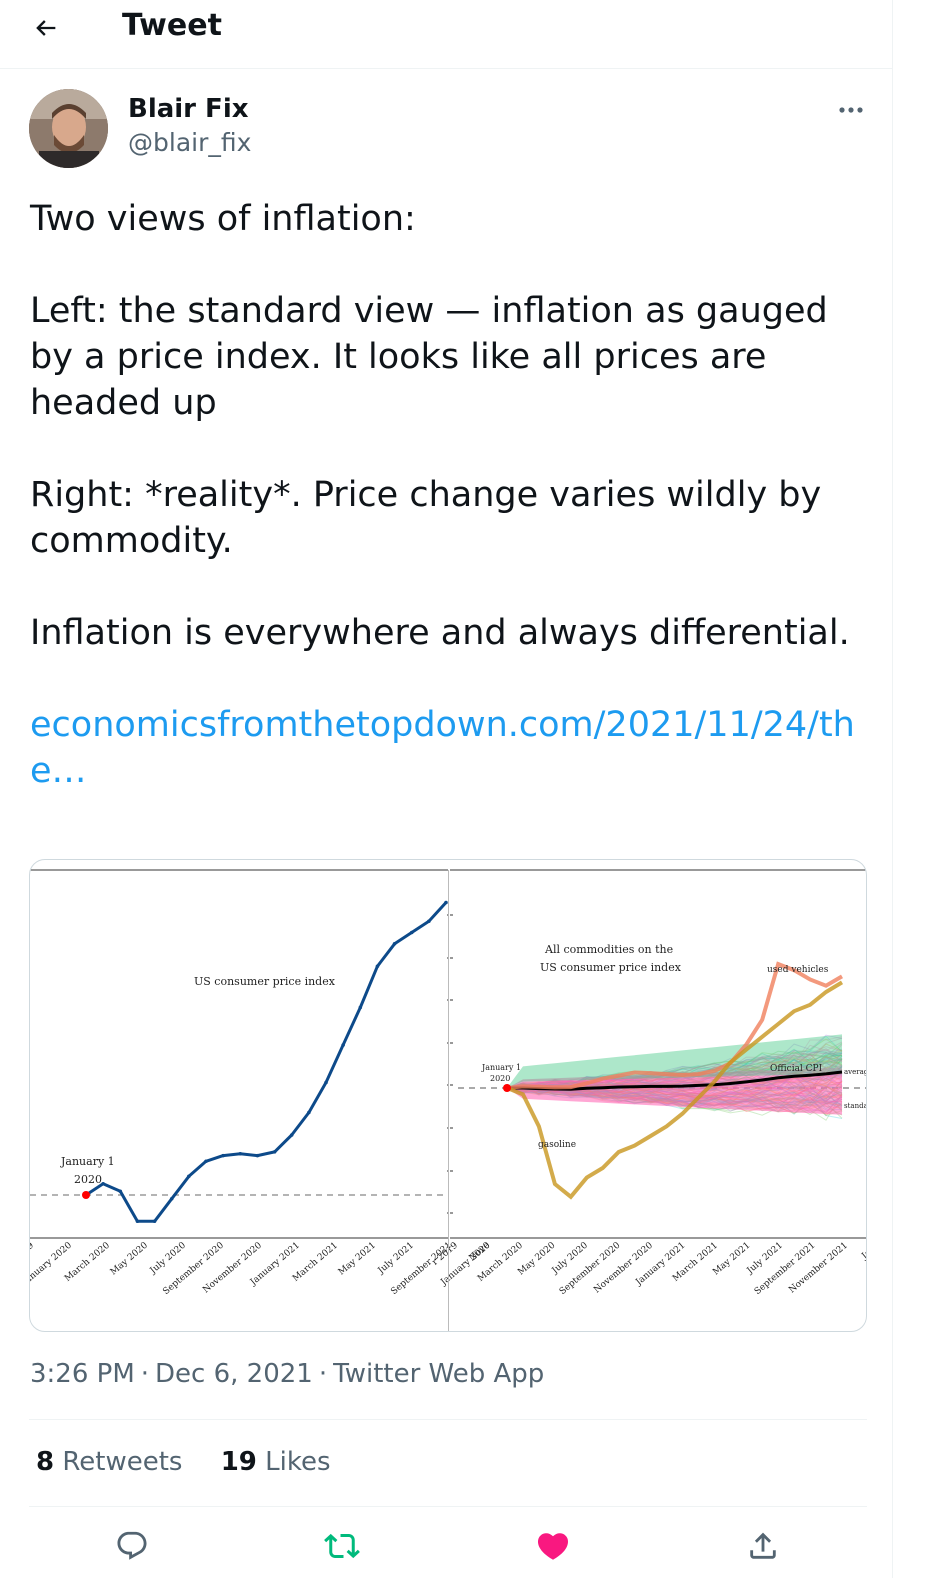  I want to click on page-title: Tweet, so click(172, 25).